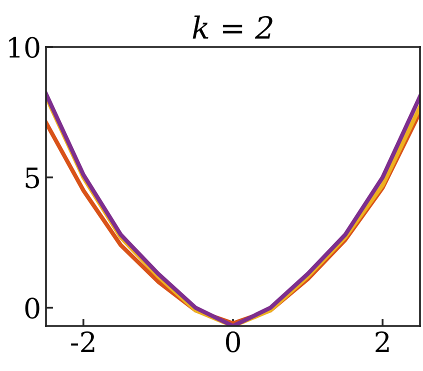 The image size is (423, 371). What do you see at coordinates (233, 341) in the screenshot?
I see `x-tick-label: 0` at bounding box center [233, 341].